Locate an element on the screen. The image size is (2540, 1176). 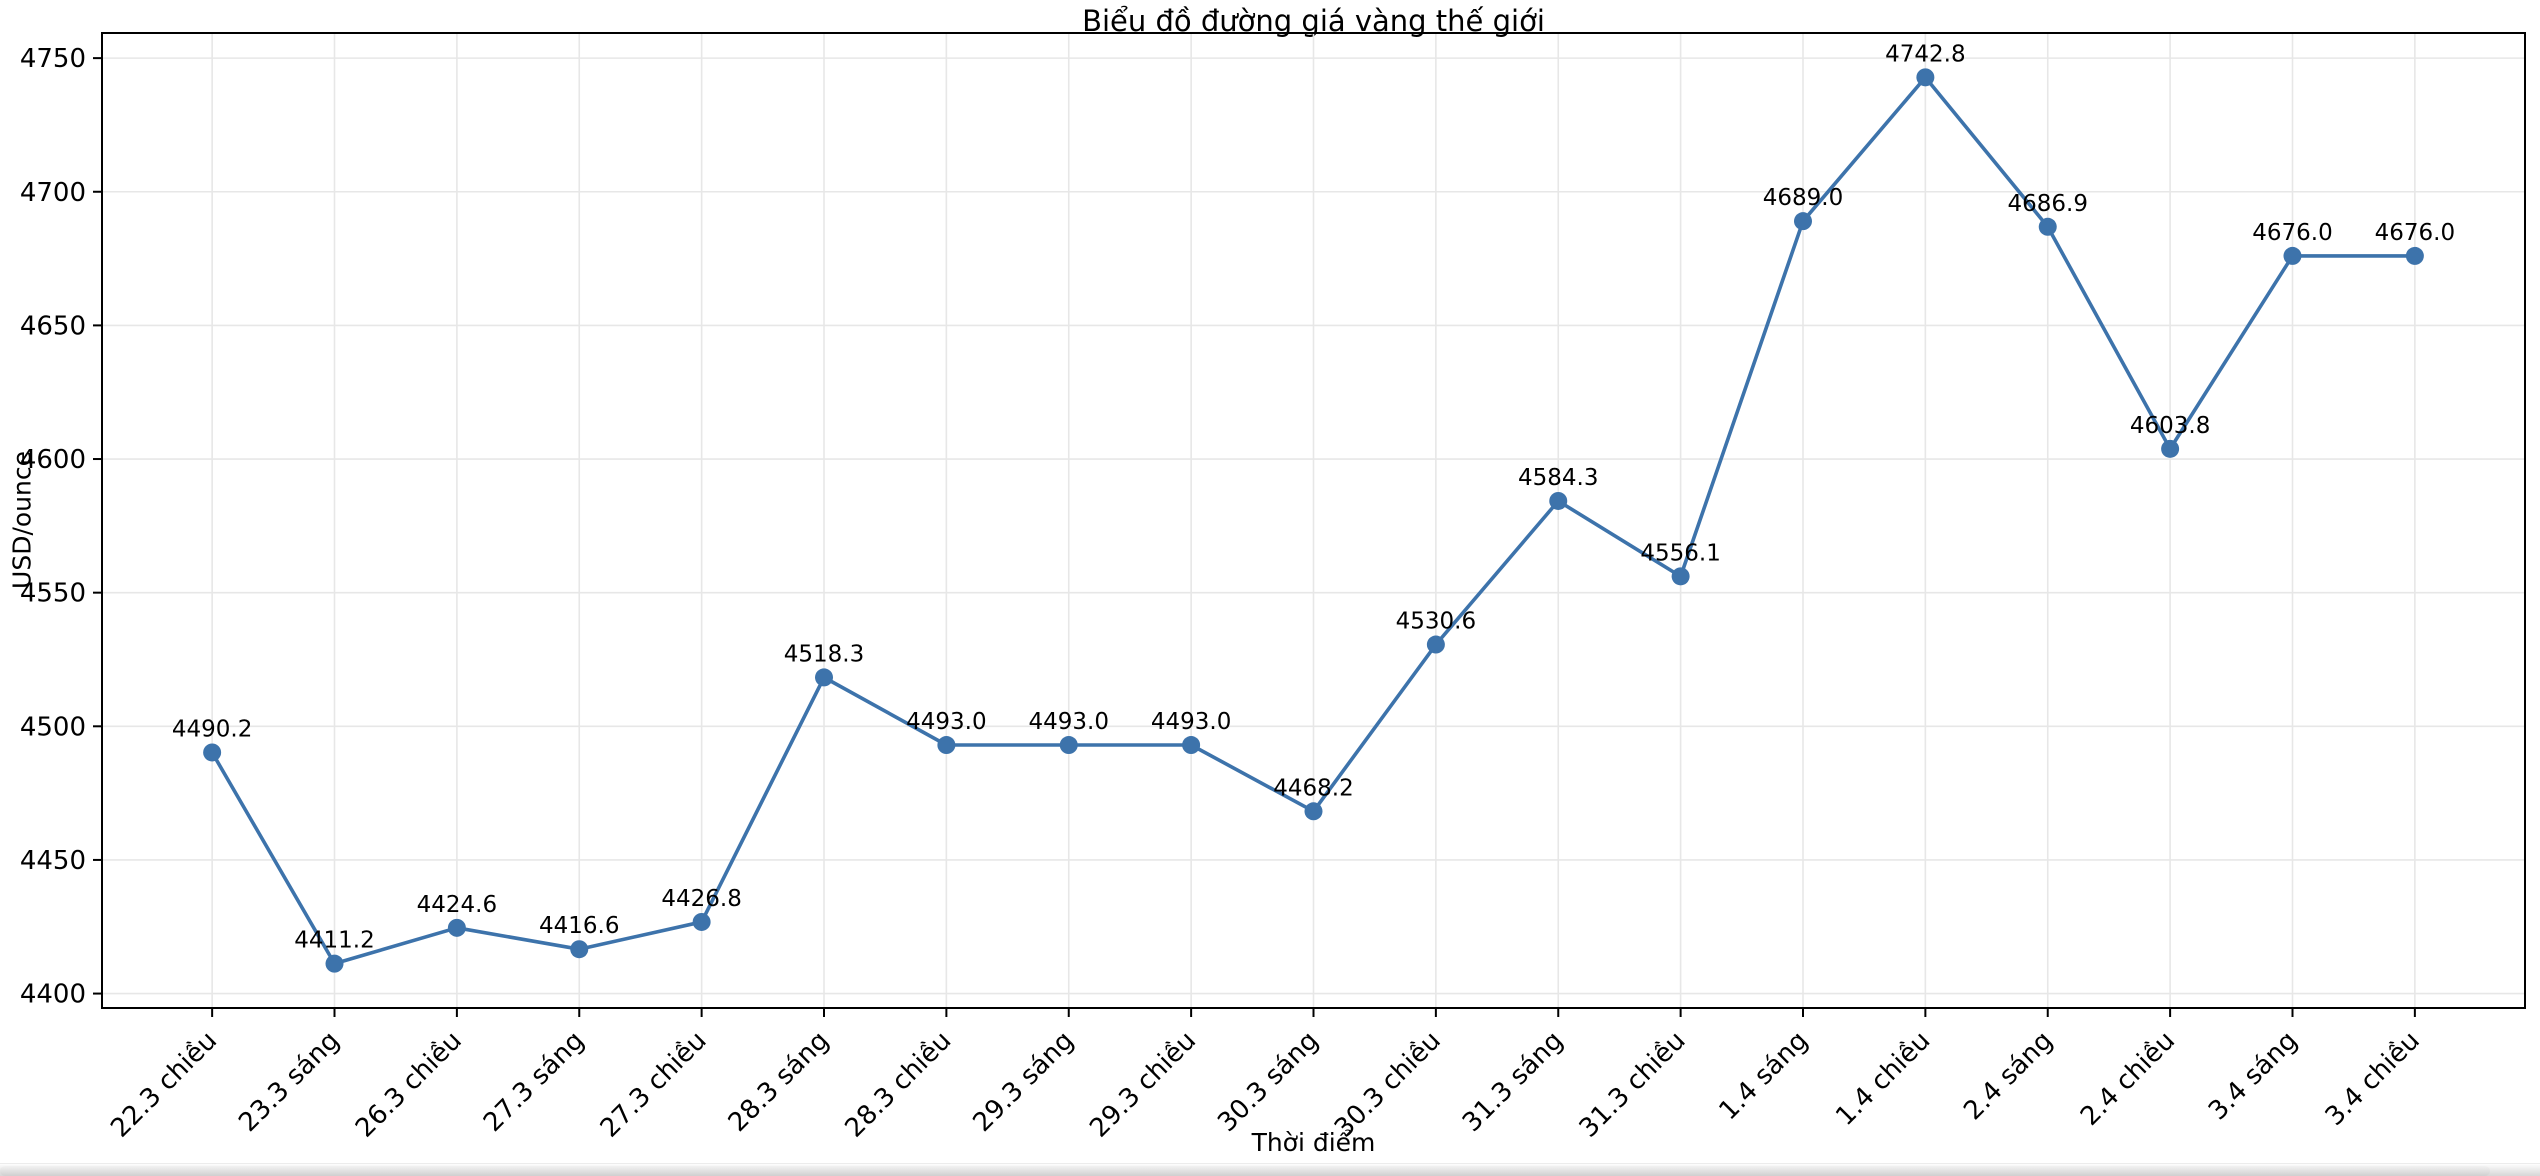
data-point-label: 4490.2 is located at coordinates (212, 729).